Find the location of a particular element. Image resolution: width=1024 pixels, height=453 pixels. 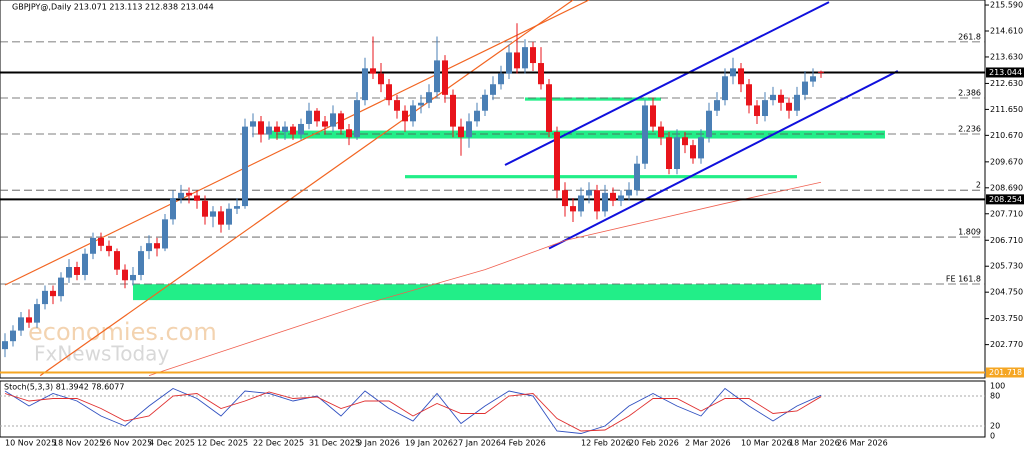

fib-label: FE 161.8 is located at coordinates (963, 278).